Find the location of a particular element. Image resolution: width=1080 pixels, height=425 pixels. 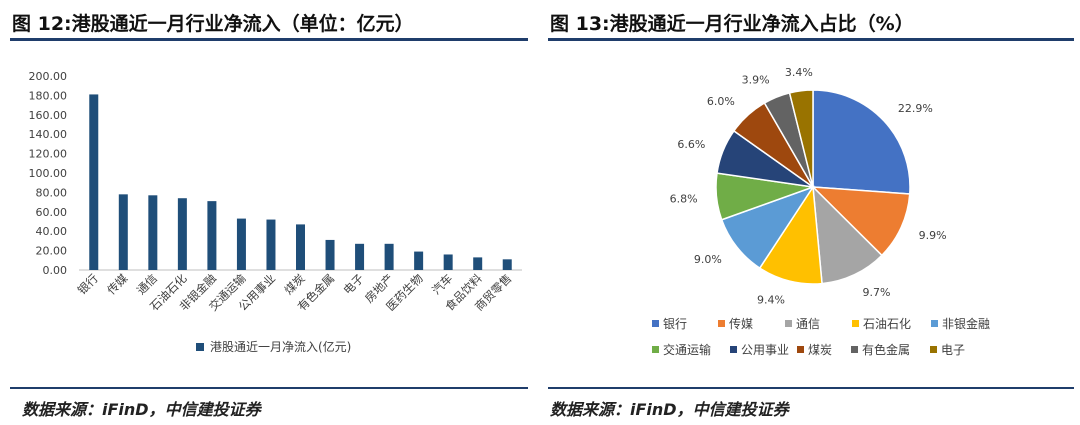

pie-legend-label: 有色金属 is located at coordinates (886, 349).